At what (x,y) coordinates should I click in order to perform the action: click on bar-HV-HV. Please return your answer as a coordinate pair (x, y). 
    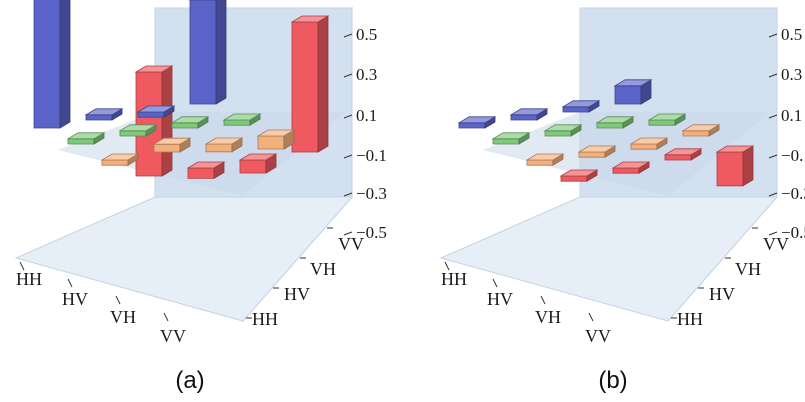
    Looking at the image, I should click on (138, 130).